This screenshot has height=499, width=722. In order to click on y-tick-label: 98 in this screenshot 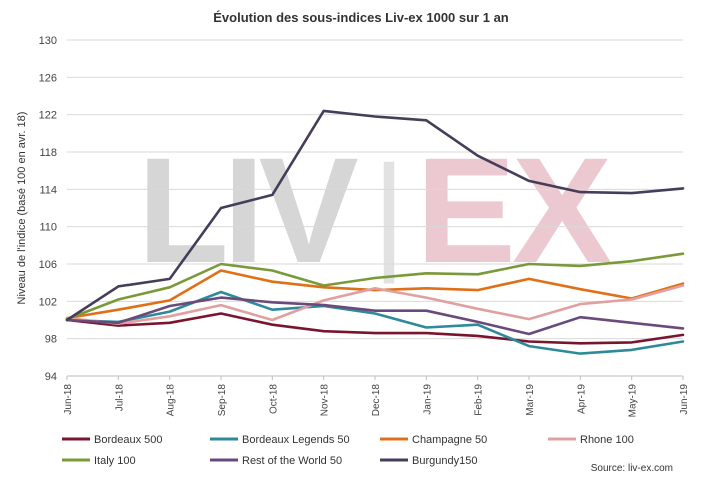, I will do `click(51, 340)`.